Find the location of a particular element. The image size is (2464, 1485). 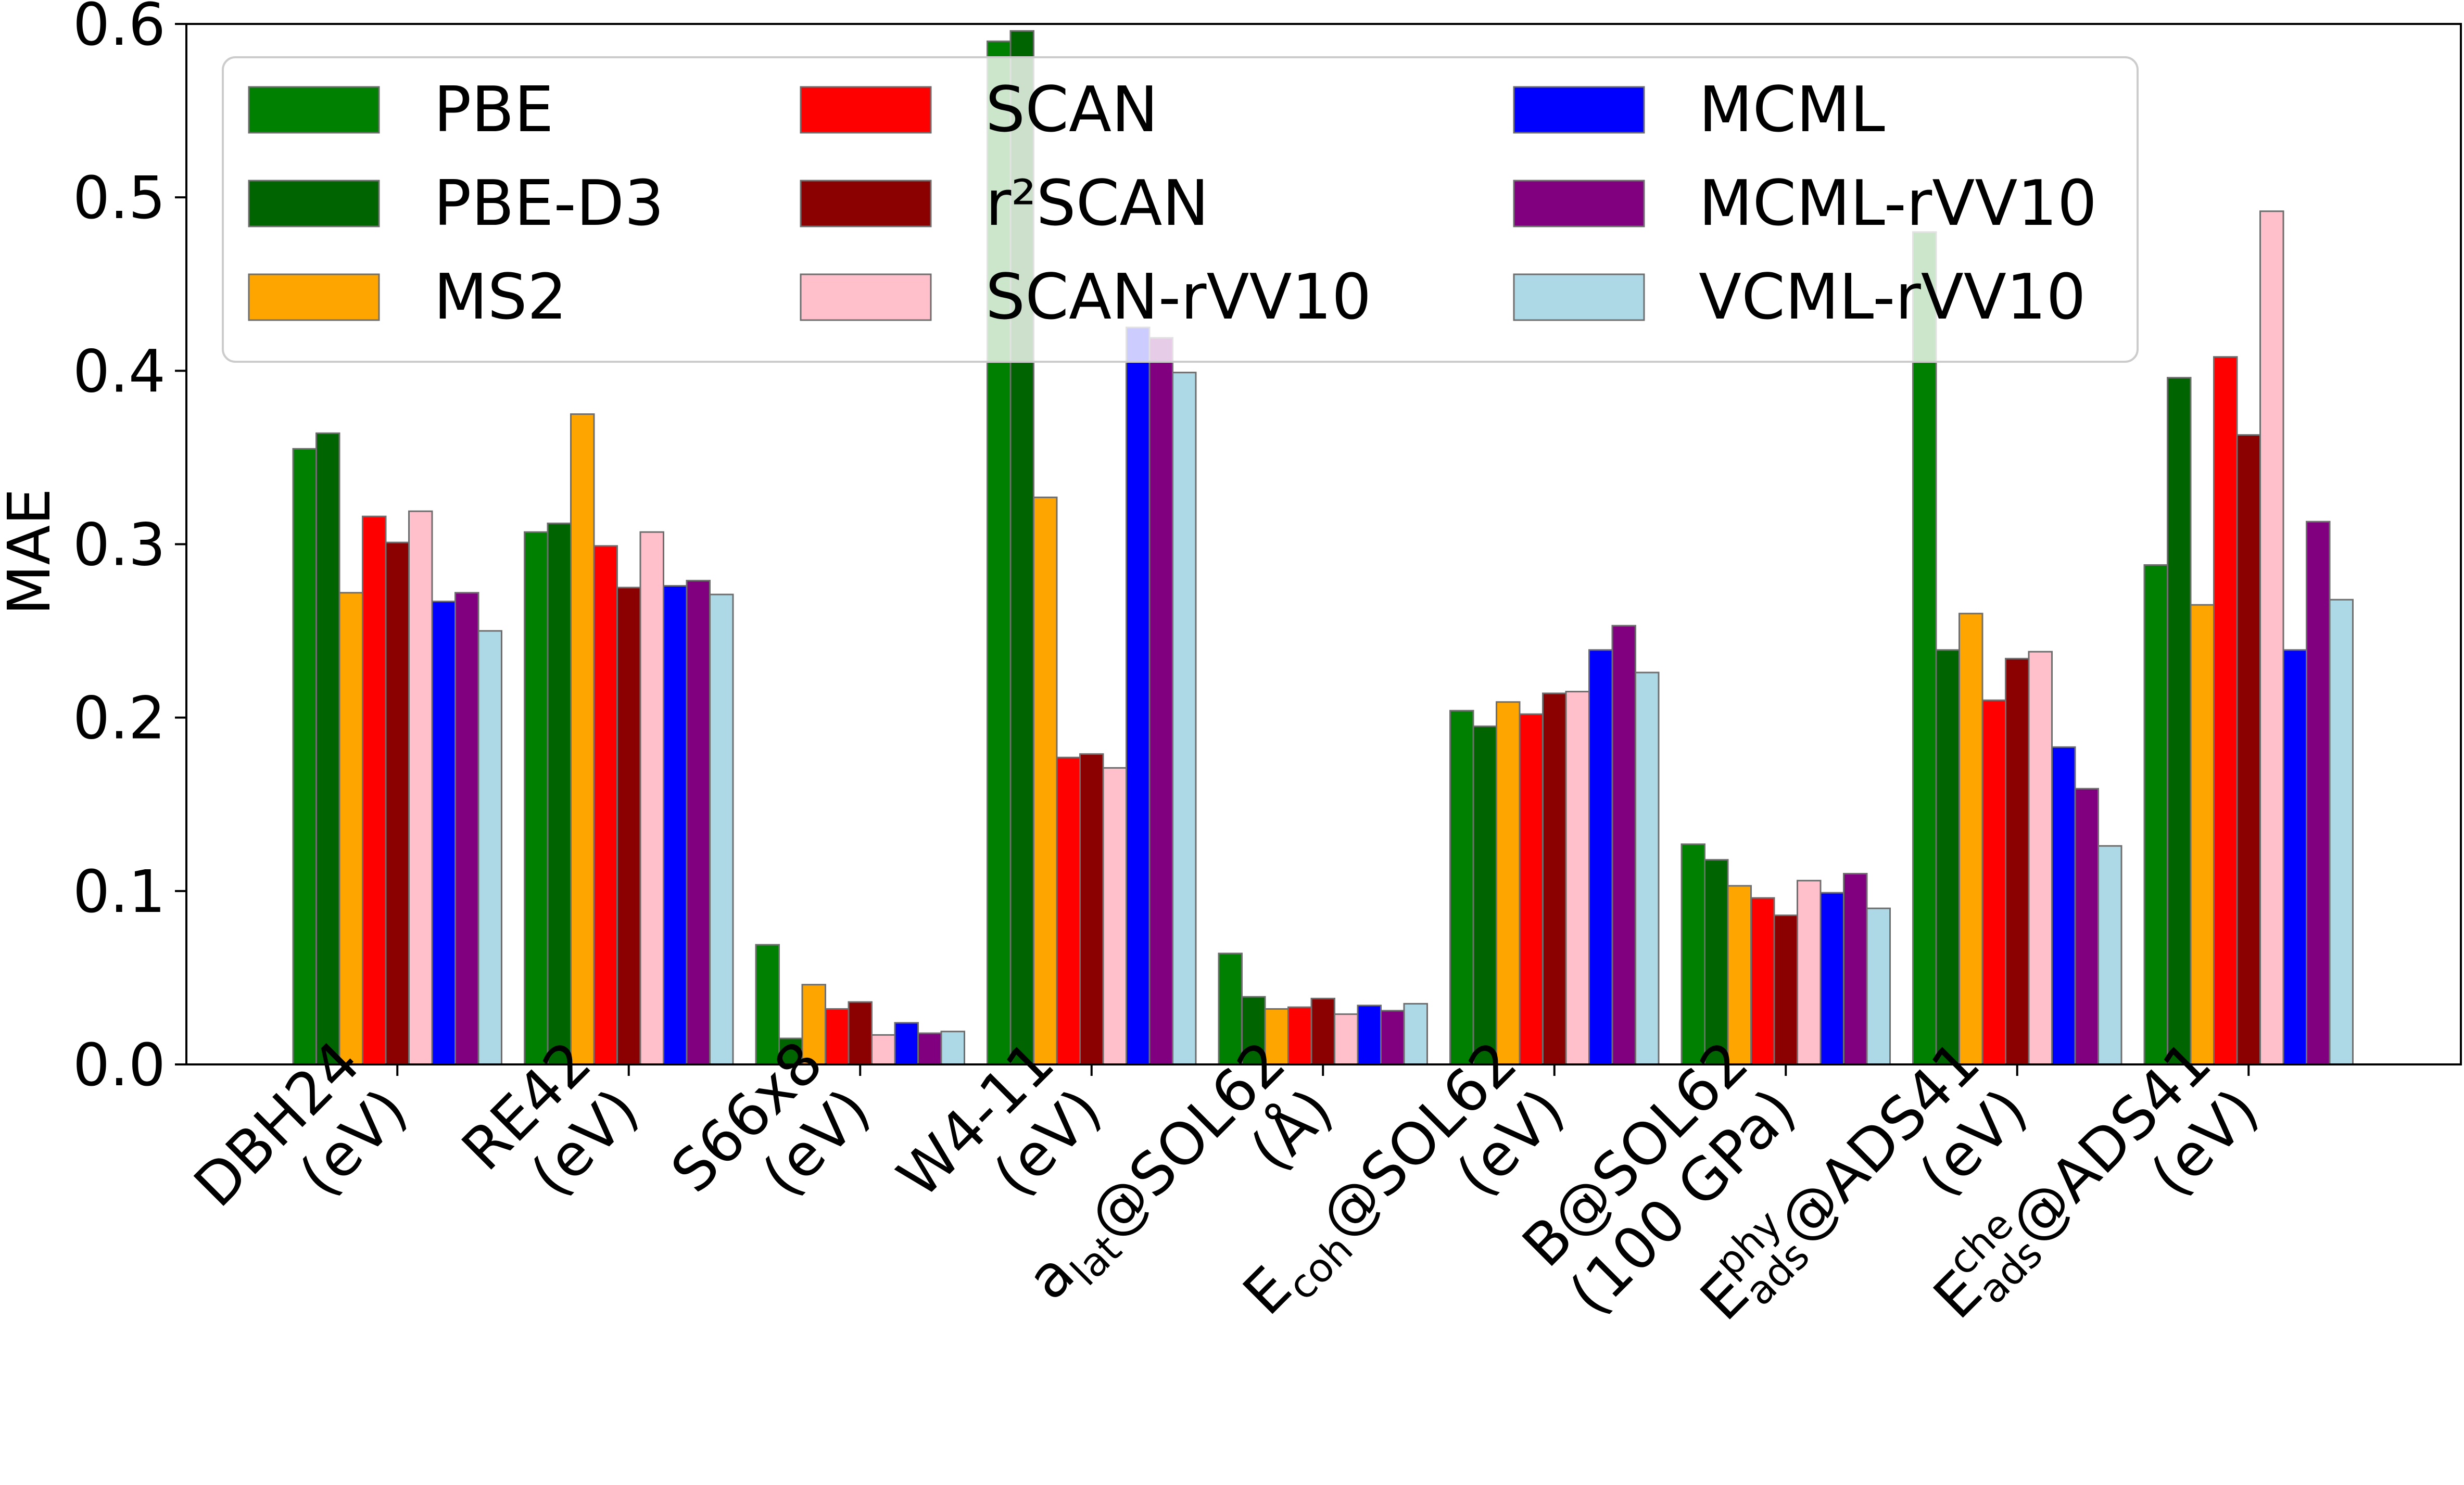

y-axis-label: MAE is located at coordinates (32, 551).